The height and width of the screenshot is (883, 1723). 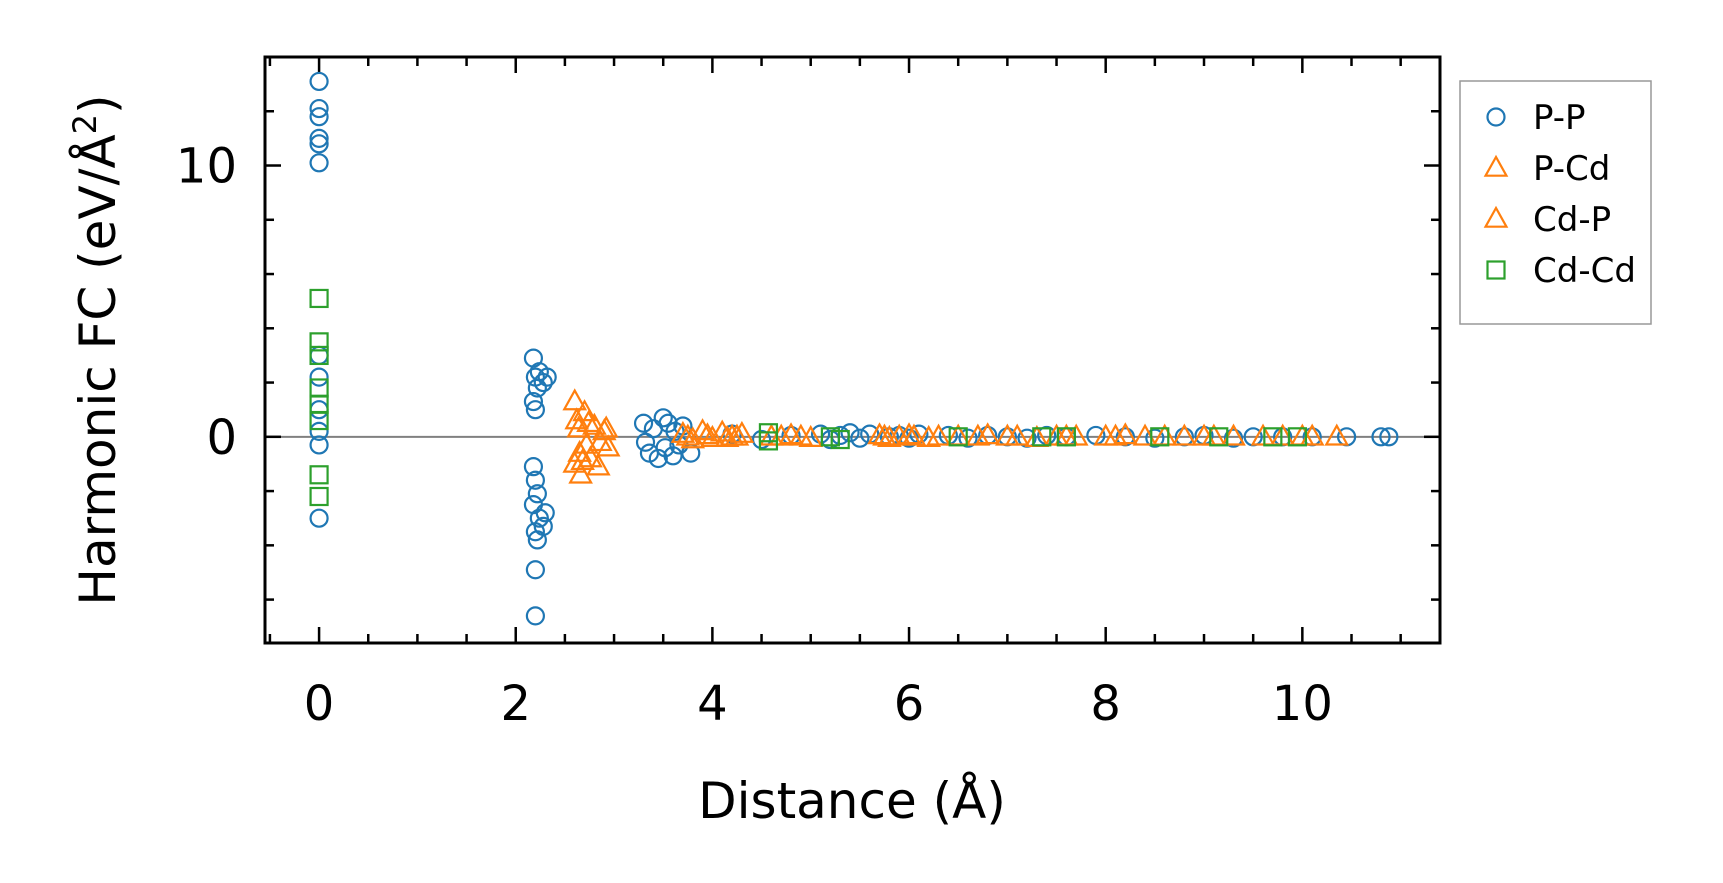 I want to click on series-cd-p, so click(x=945, y=440).